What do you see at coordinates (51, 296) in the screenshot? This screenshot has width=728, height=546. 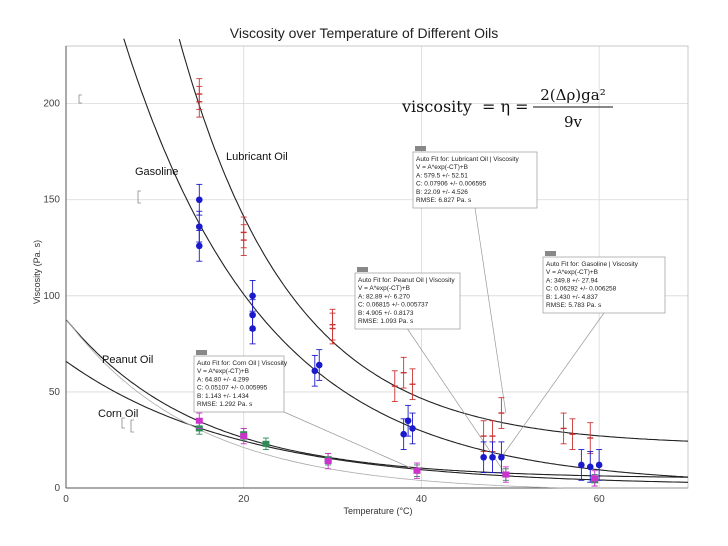 I see `y-tick-label: 100` at bounding box center [51, 296].